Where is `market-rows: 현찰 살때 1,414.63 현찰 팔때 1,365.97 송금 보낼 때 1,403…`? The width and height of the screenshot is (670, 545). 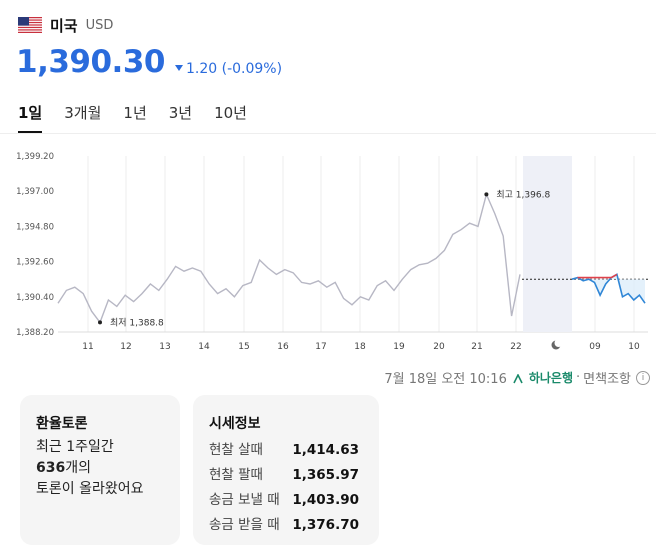
market-rows: 현찰 살때 1,414.63 현찰 팔때 1,365.97 송금 보낼 때 1,403… is located at coordinates (284, 488).